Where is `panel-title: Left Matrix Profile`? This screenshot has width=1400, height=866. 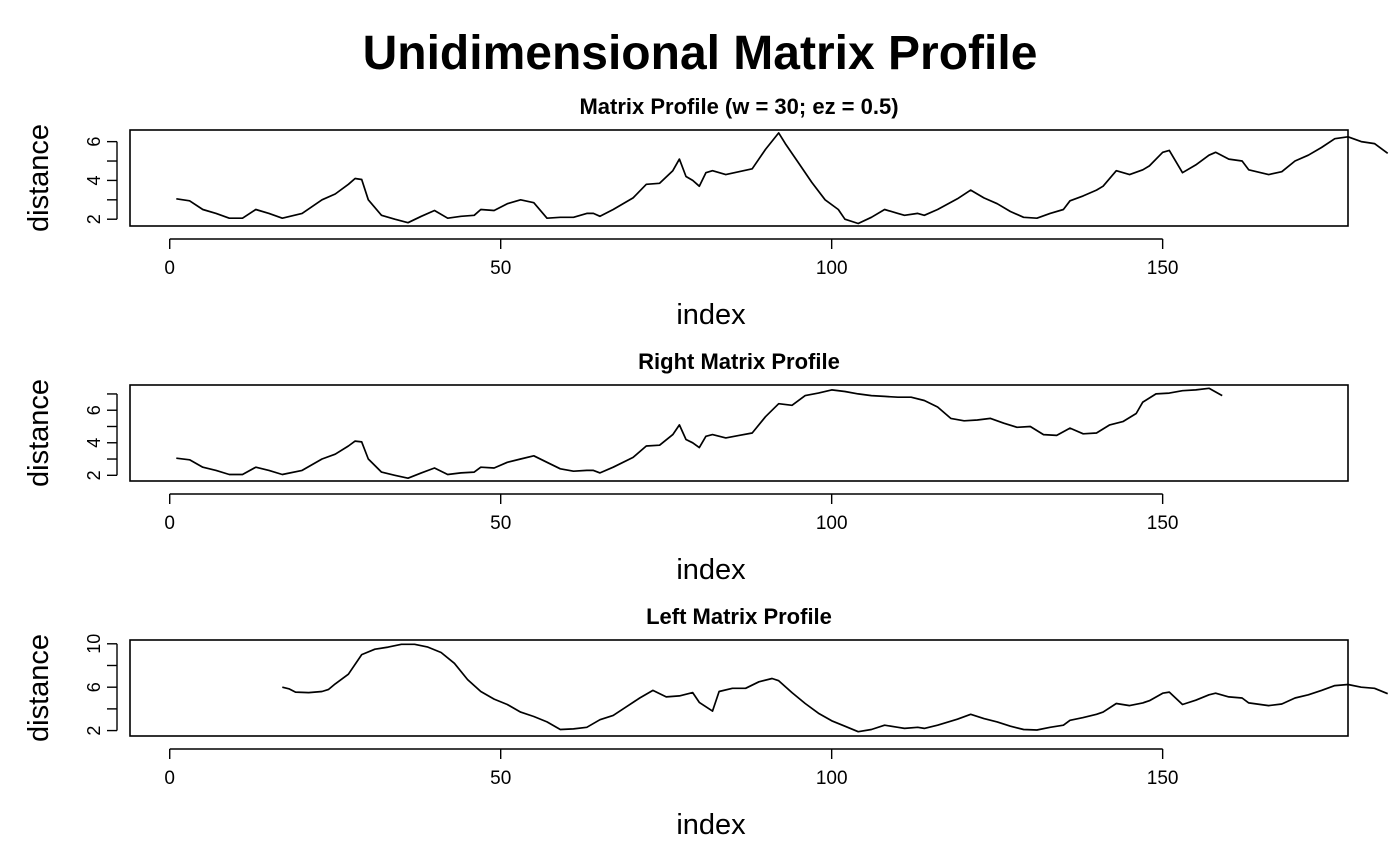 panel-title: Left Matrix Profile is located at coordinates (739, 616).